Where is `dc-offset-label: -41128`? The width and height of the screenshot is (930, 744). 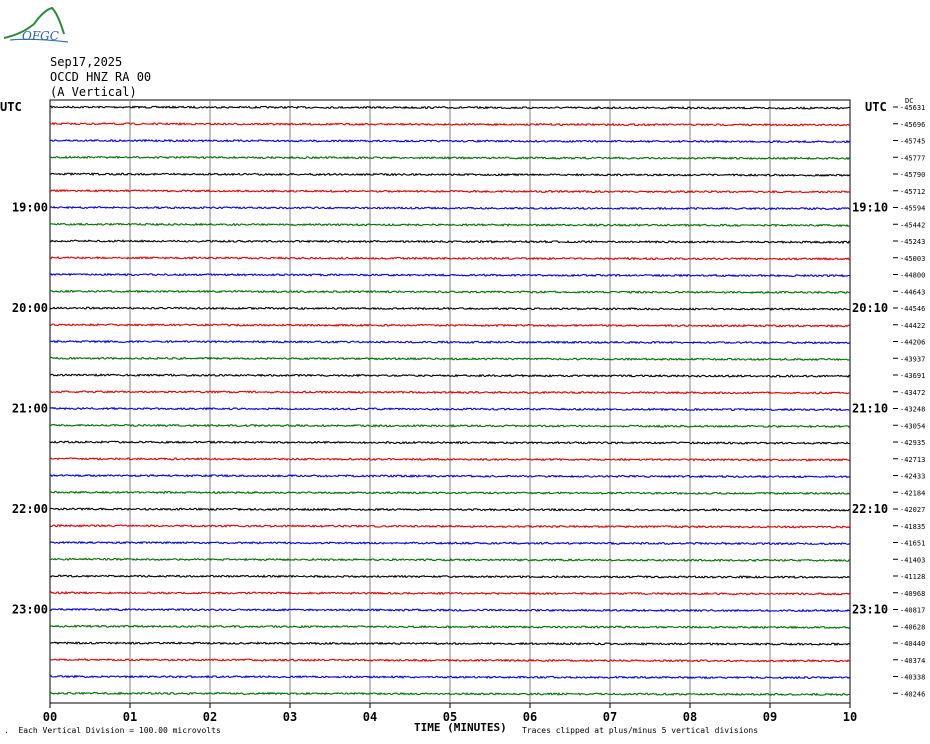 dc-offset-label: -41128 is located at coordinates (912, 577).